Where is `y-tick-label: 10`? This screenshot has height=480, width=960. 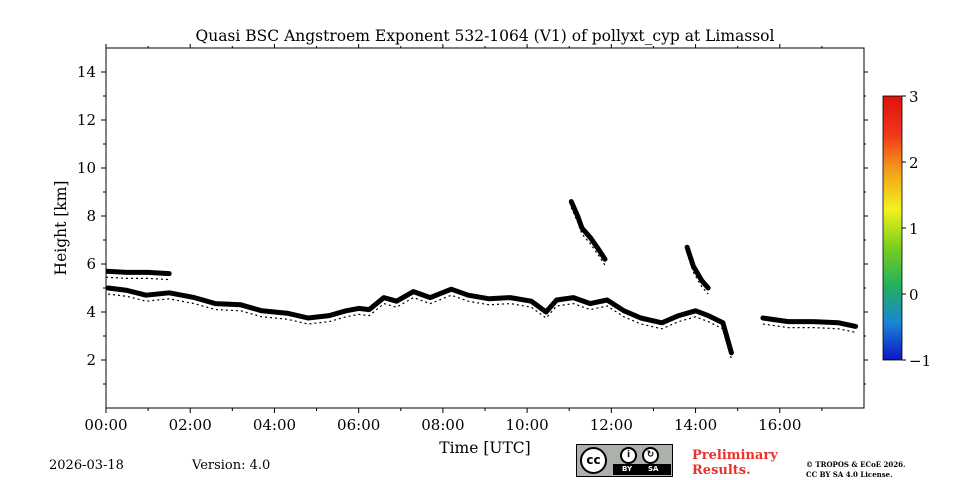
y-tick-label: 10 is located at coordinates (86, 168).